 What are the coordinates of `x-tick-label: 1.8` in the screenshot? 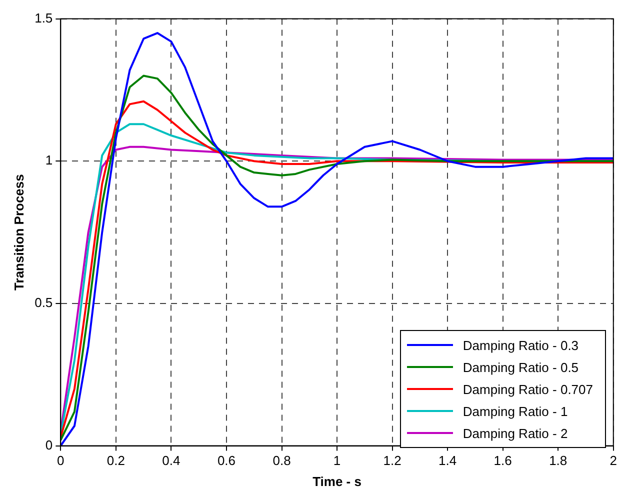 It's located at (558, 460).